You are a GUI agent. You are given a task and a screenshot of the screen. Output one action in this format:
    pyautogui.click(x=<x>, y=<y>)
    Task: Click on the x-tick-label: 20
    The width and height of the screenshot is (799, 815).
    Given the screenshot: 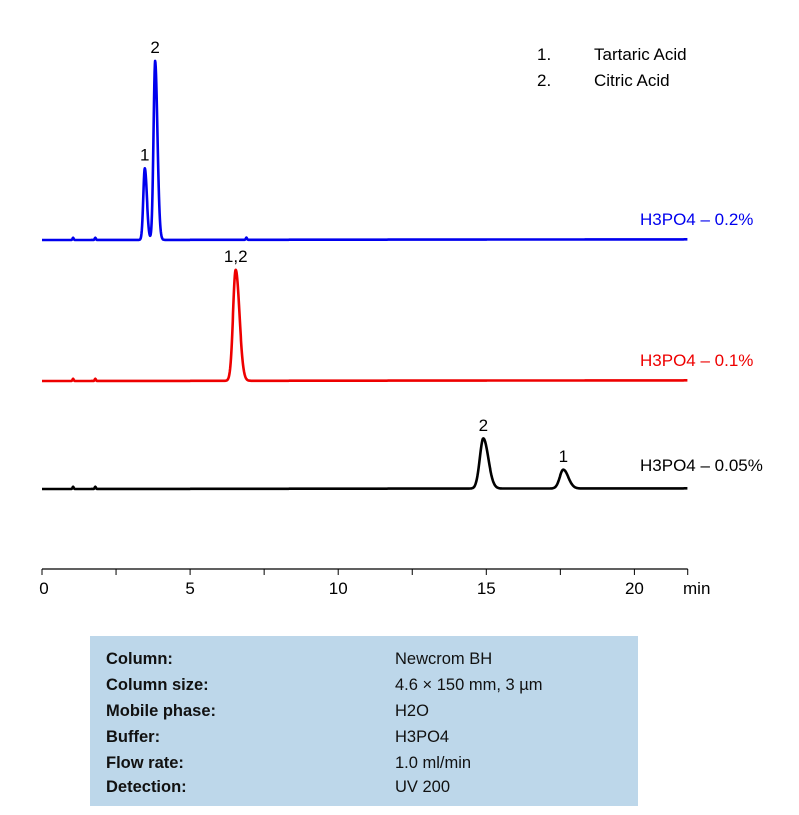 What is the action you would take?
    pyautogui.click(x=634, y=588)
    